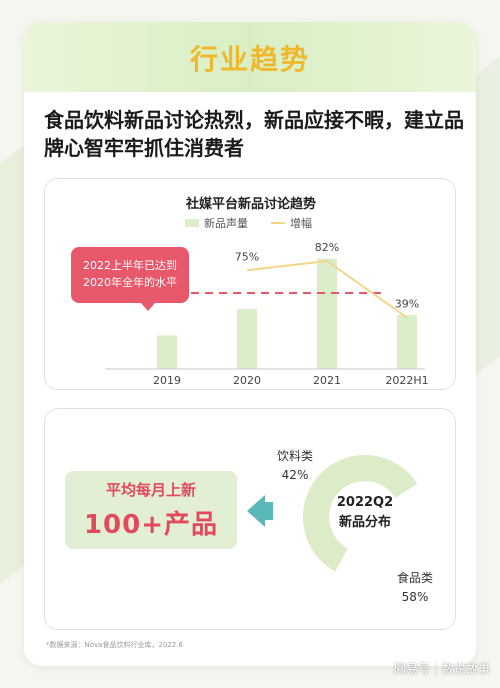  Describe the element at coordinates (327, 380) in the screenshot. I see `x-tick-label-2021: 2021` at that location.